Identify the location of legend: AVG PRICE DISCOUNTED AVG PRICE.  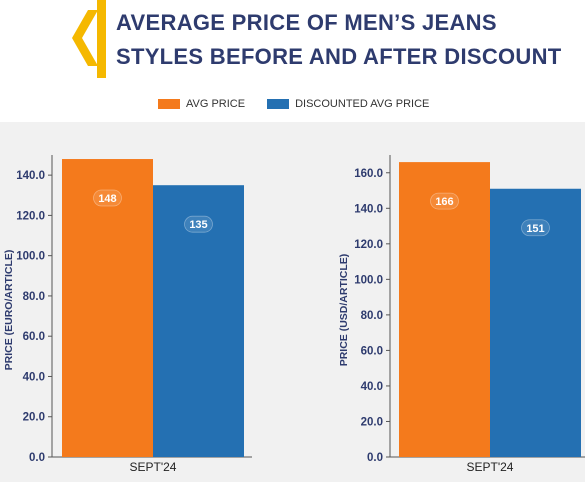
(304, 104).